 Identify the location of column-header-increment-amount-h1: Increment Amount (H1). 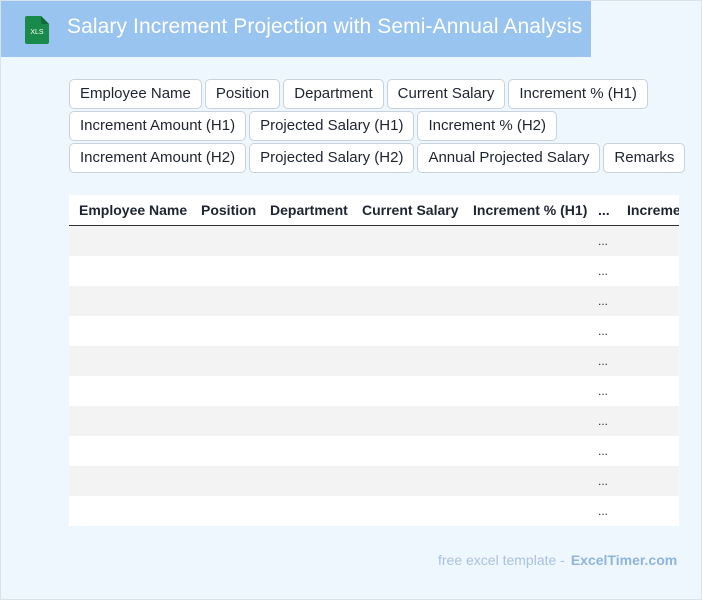
(648, 210).